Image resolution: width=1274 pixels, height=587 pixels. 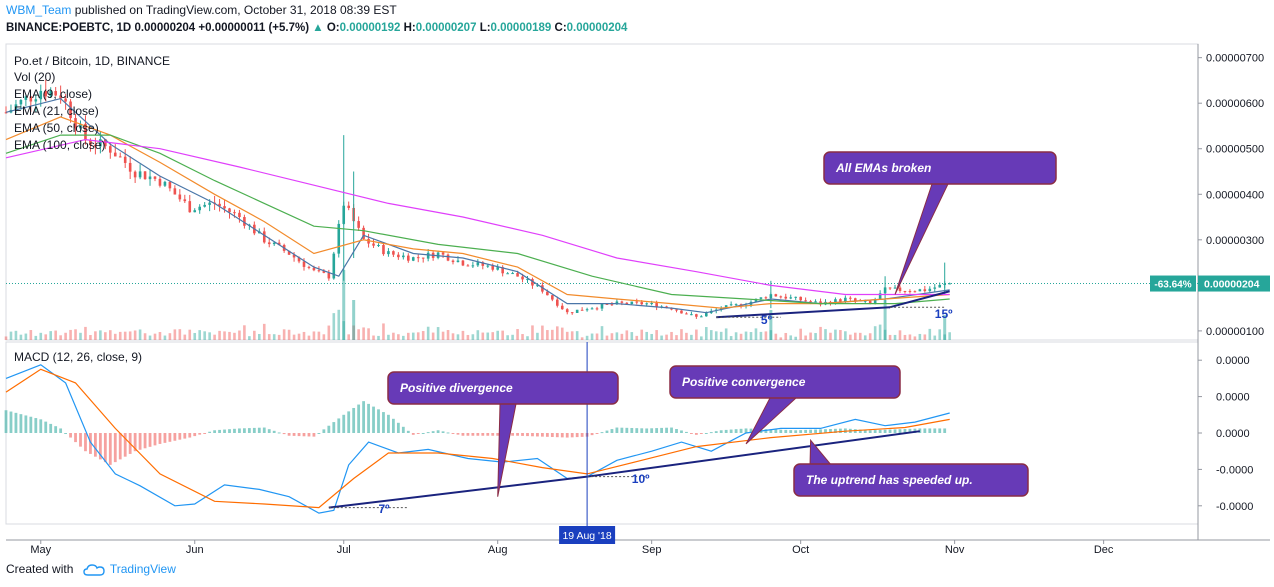 I want to click on author-link: WBM_Team, so click(x=39, y=10).